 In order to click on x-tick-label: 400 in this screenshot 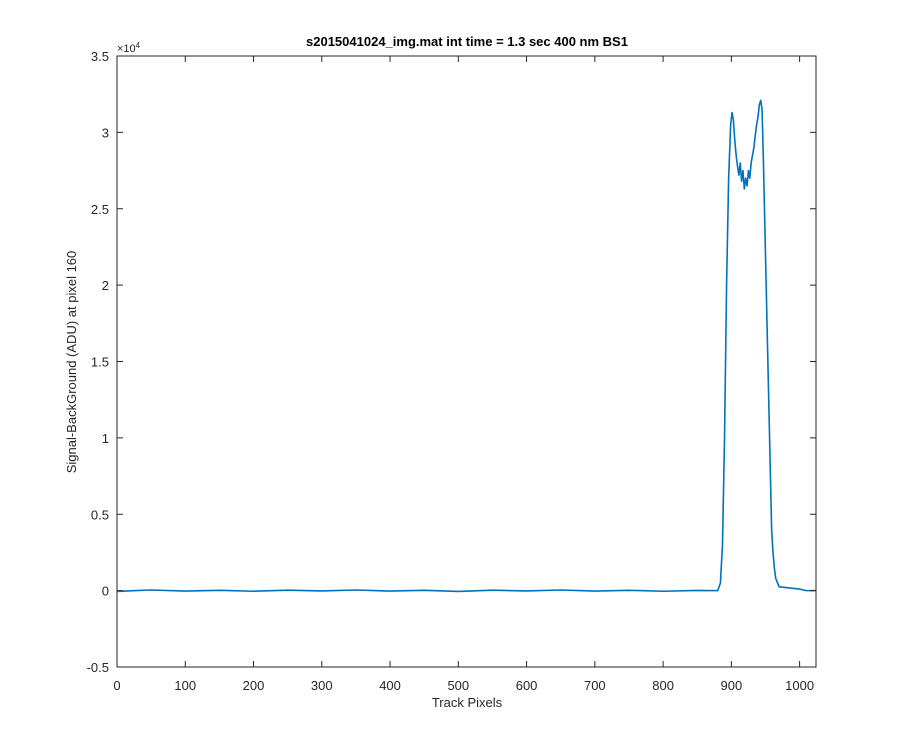, I will do `click(390, 685)`.